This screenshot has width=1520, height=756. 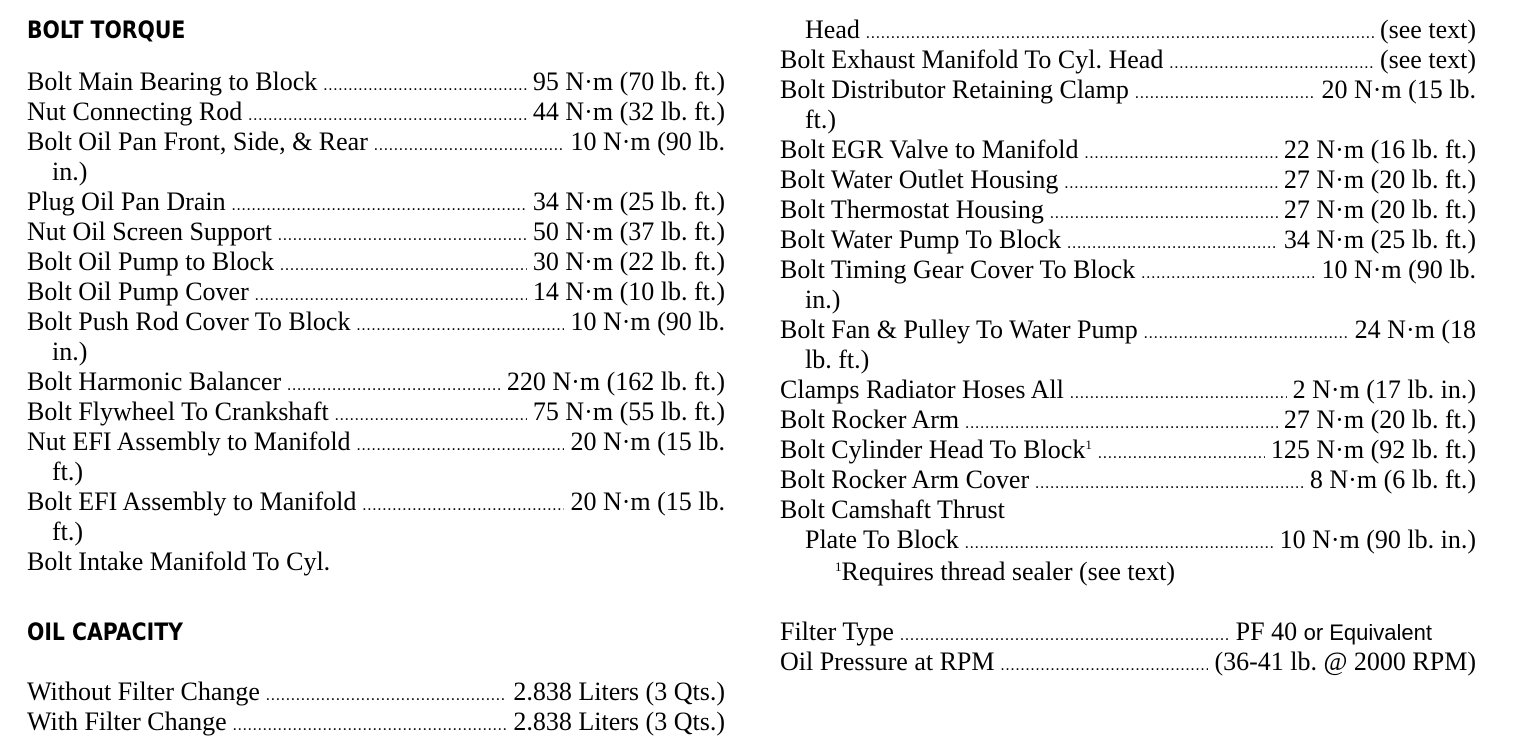 What do you see at coordinates (929, 149) in the screenshot?
I see `spec-label: Bolt EGR Valve to Manifold` at bounding box center [929, 149].